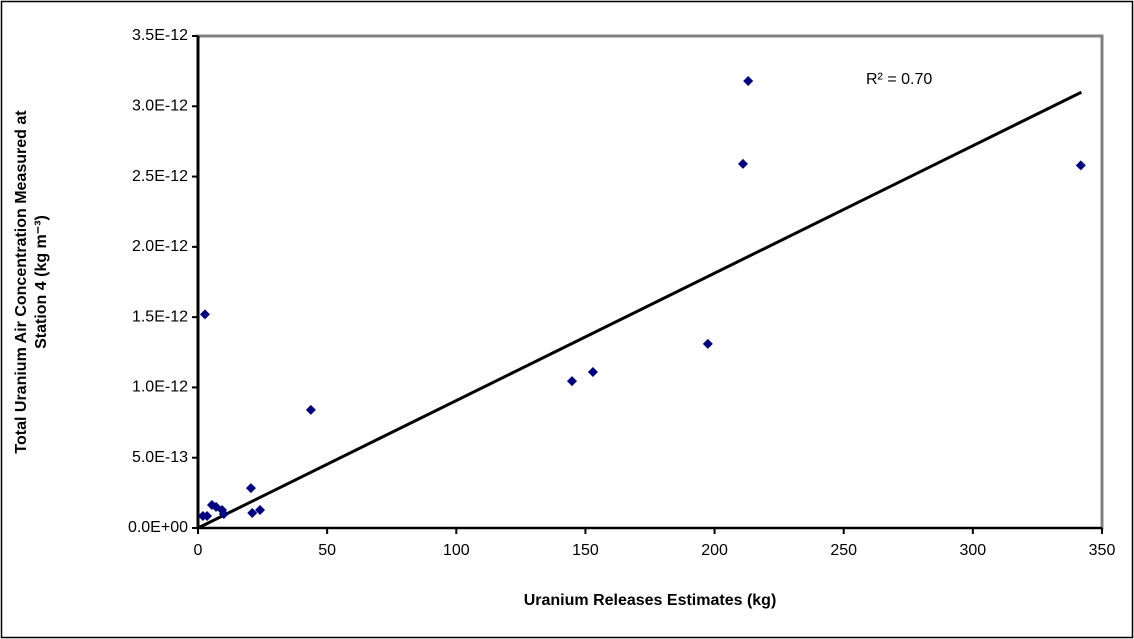 This screenshot has width=1134, height=639. I want to click on y-axis-title-line: Station 4 (kg m⁻³), so click(41, 282).